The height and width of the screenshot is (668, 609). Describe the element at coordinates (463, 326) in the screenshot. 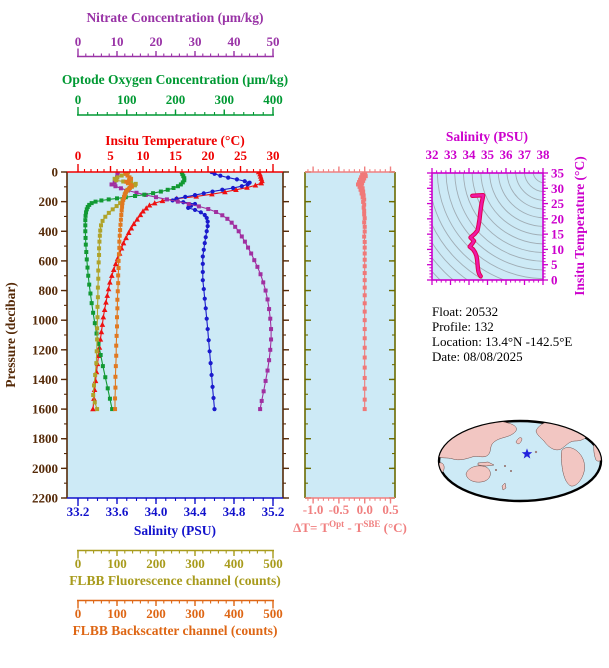

I see `profile-number-line: Profile: 132` at that location.